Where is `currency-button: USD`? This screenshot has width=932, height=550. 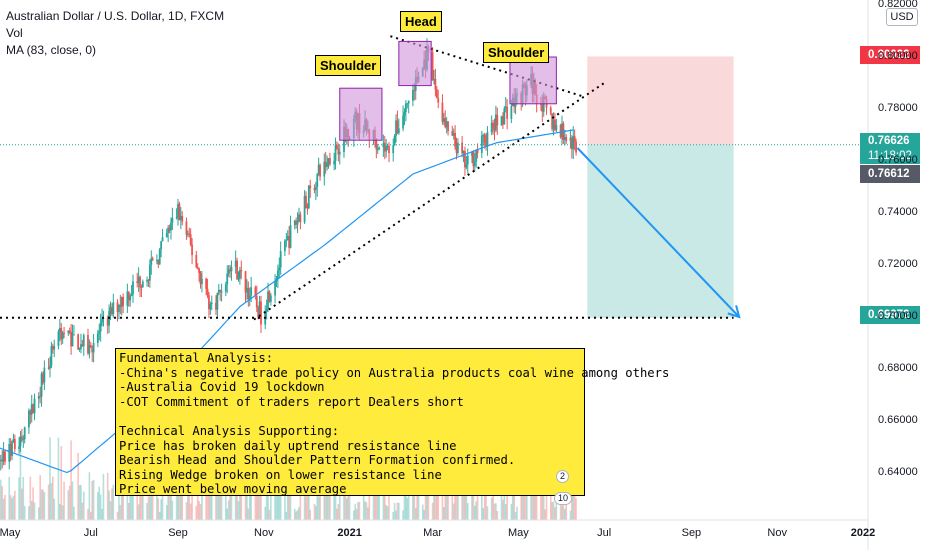
currency-button: USD is located at coordinates (902, 17).